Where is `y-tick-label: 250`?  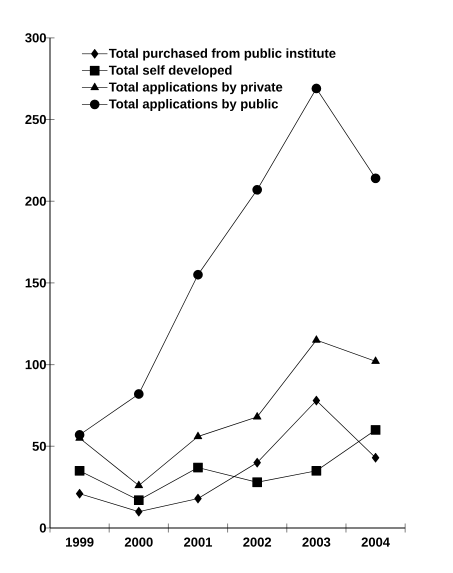 y-tick-label: 250 is located at coordinates (35, 119).